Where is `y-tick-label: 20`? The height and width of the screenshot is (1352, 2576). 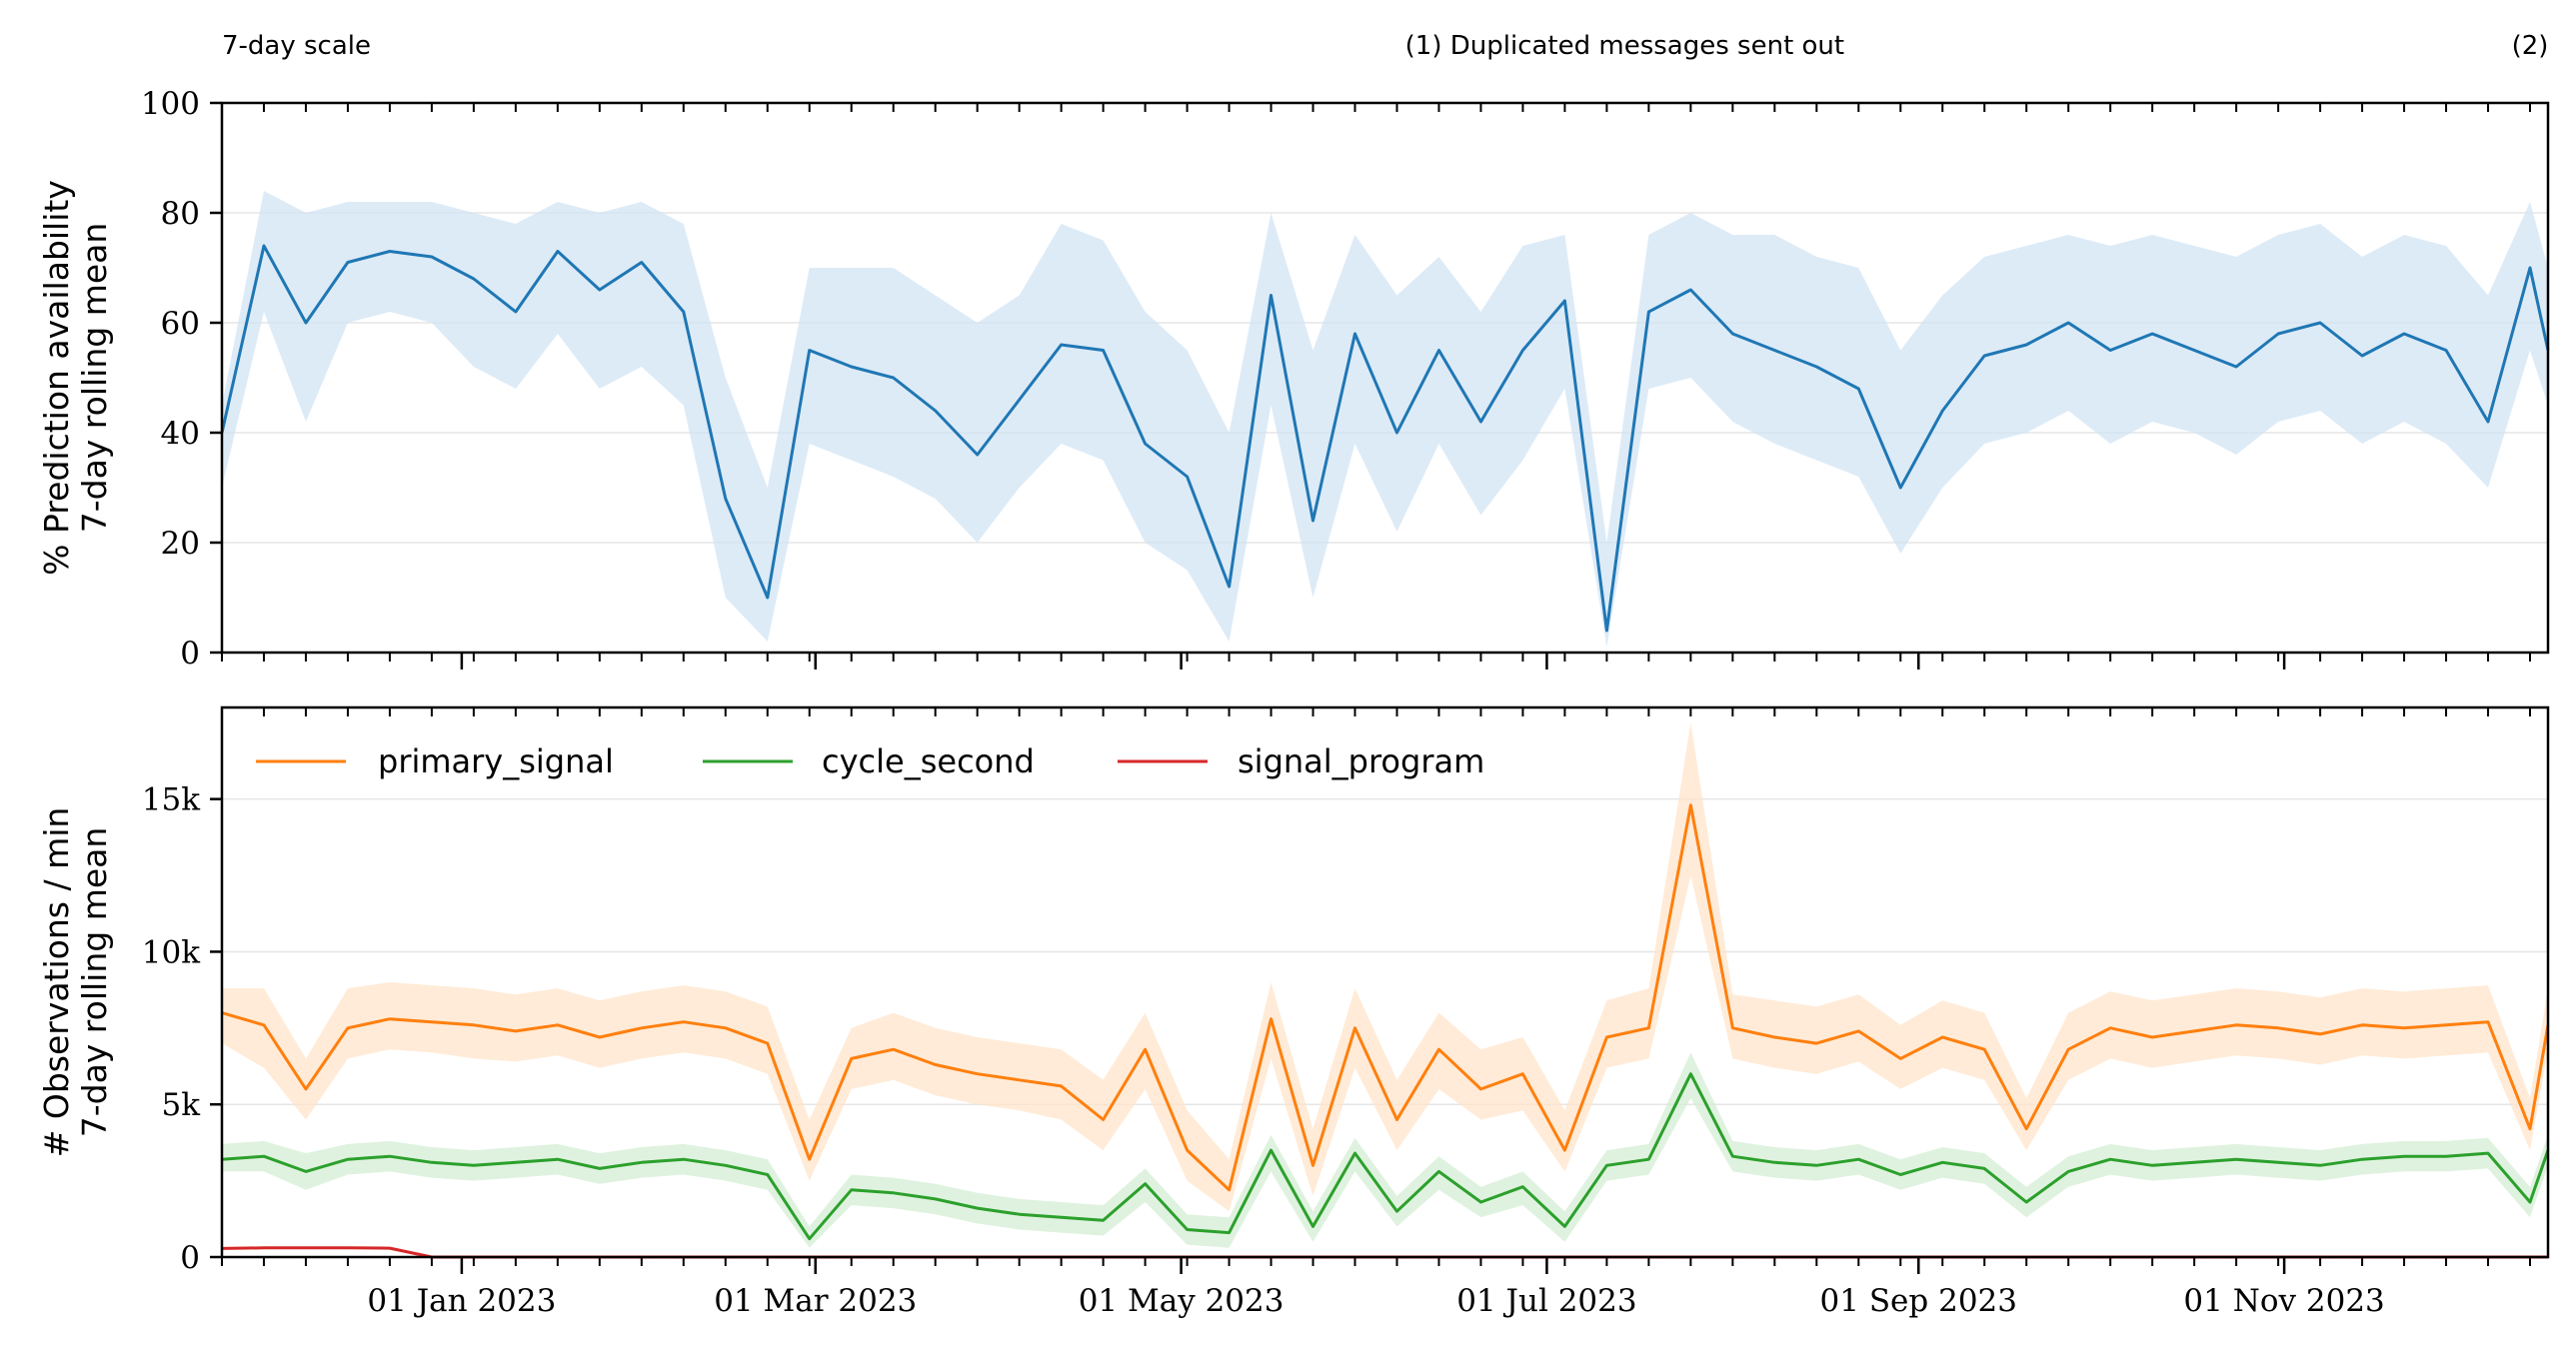 y-tick-label: 20 is located at coordinates (181, 544).